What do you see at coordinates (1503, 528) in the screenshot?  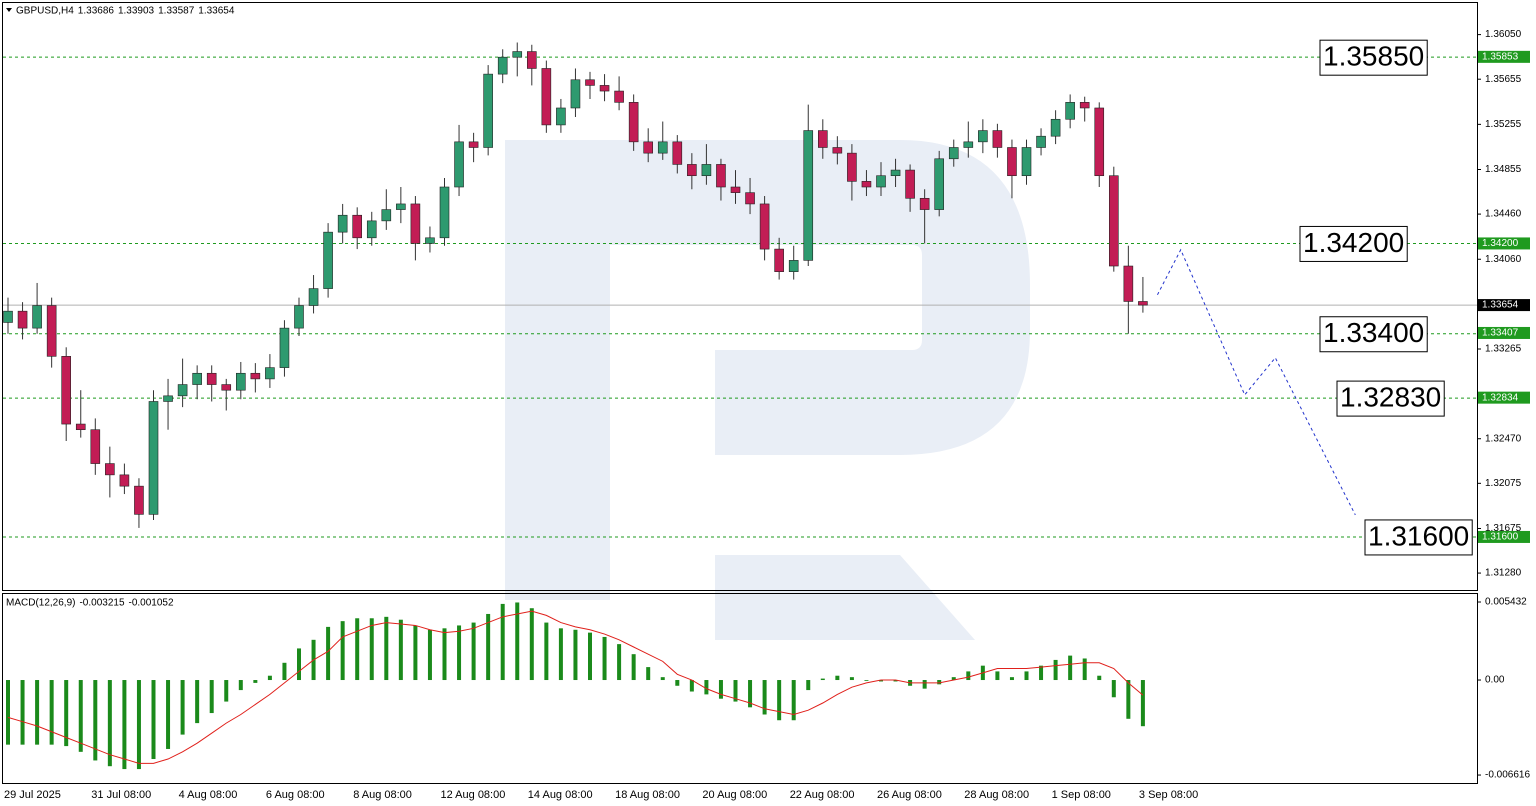 I see `y-tick-label: 1.31675` at bounding box center [1503, 528].